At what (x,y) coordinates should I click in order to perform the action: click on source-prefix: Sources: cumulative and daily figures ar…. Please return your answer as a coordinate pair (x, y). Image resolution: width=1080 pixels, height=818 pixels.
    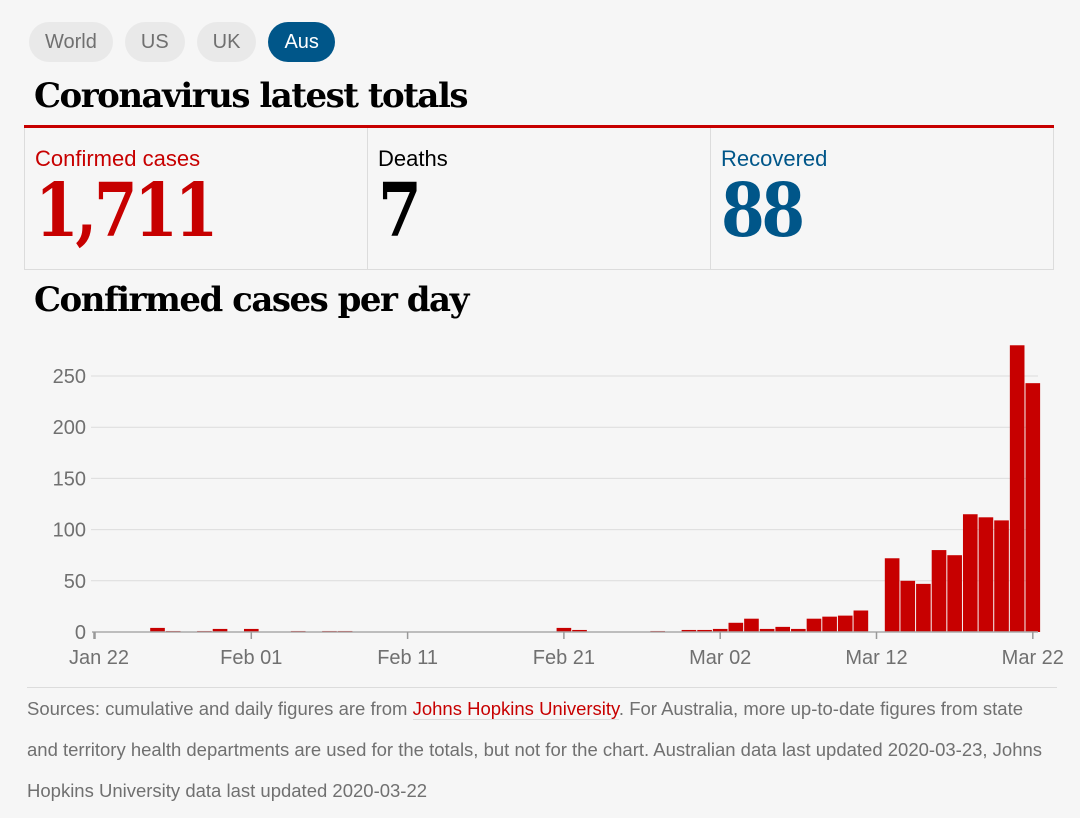
    Looking at the image, I should click on (220, 708).